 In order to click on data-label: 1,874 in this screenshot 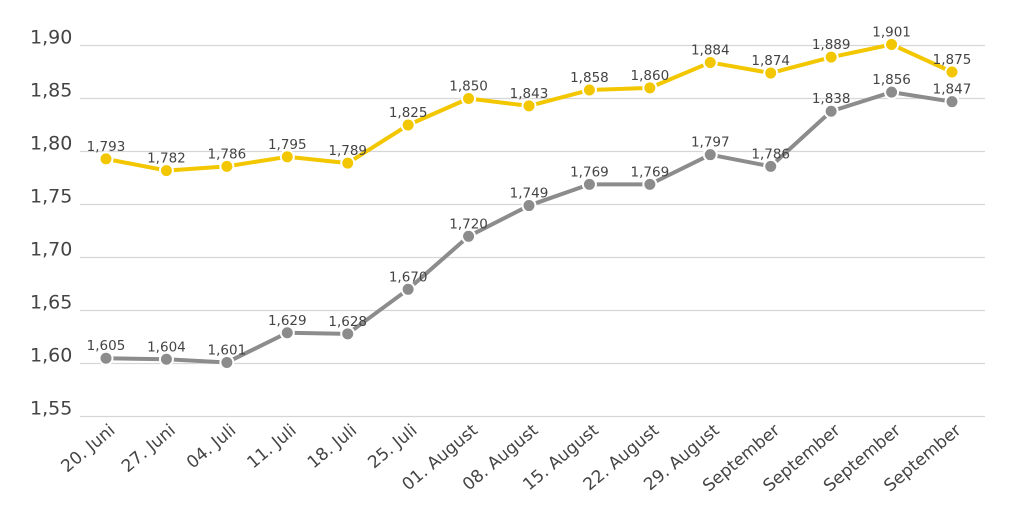, I will do `click(770, 61)`.